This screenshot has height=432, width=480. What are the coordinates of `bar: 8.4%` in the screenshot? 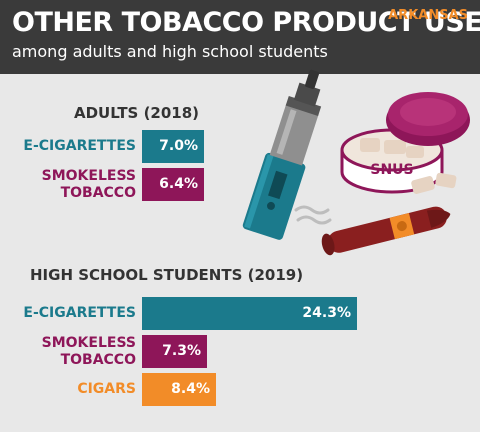 It's located at (179, 389).